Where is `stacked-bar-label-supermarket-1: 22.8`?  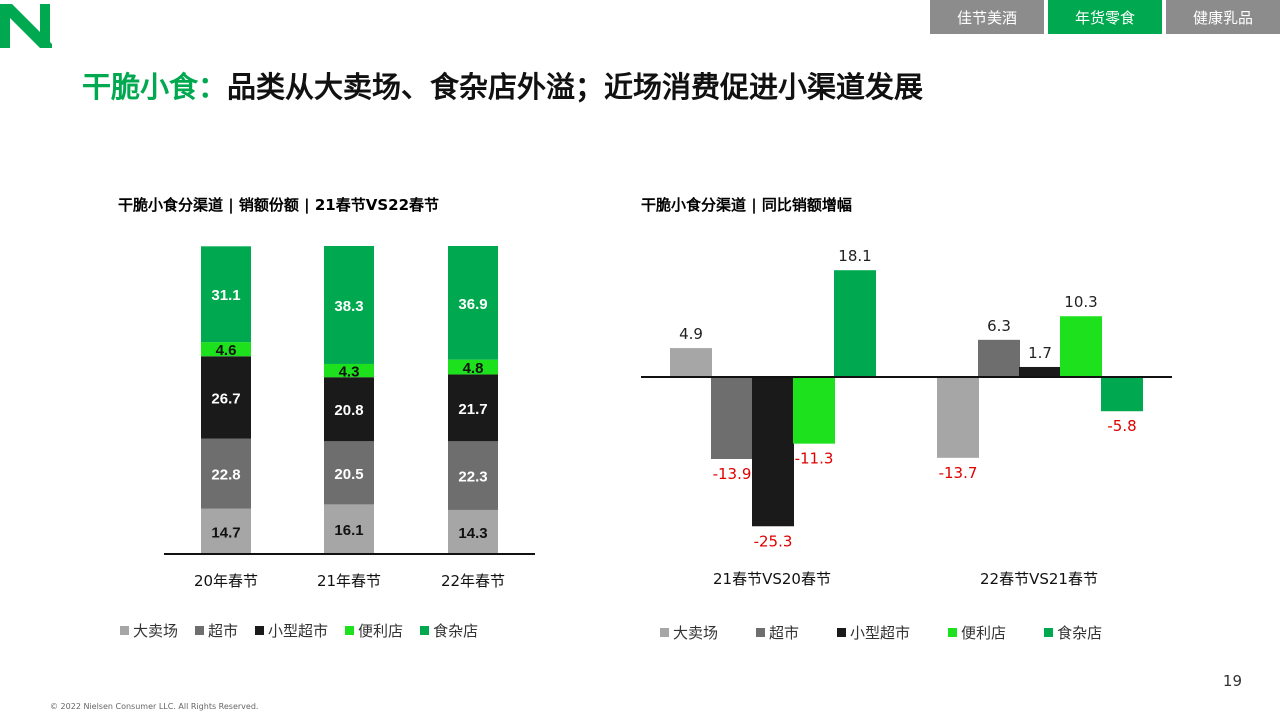 stacked-bar-label-supermarket-1: 22.8 is located at coordinates (225, 475).